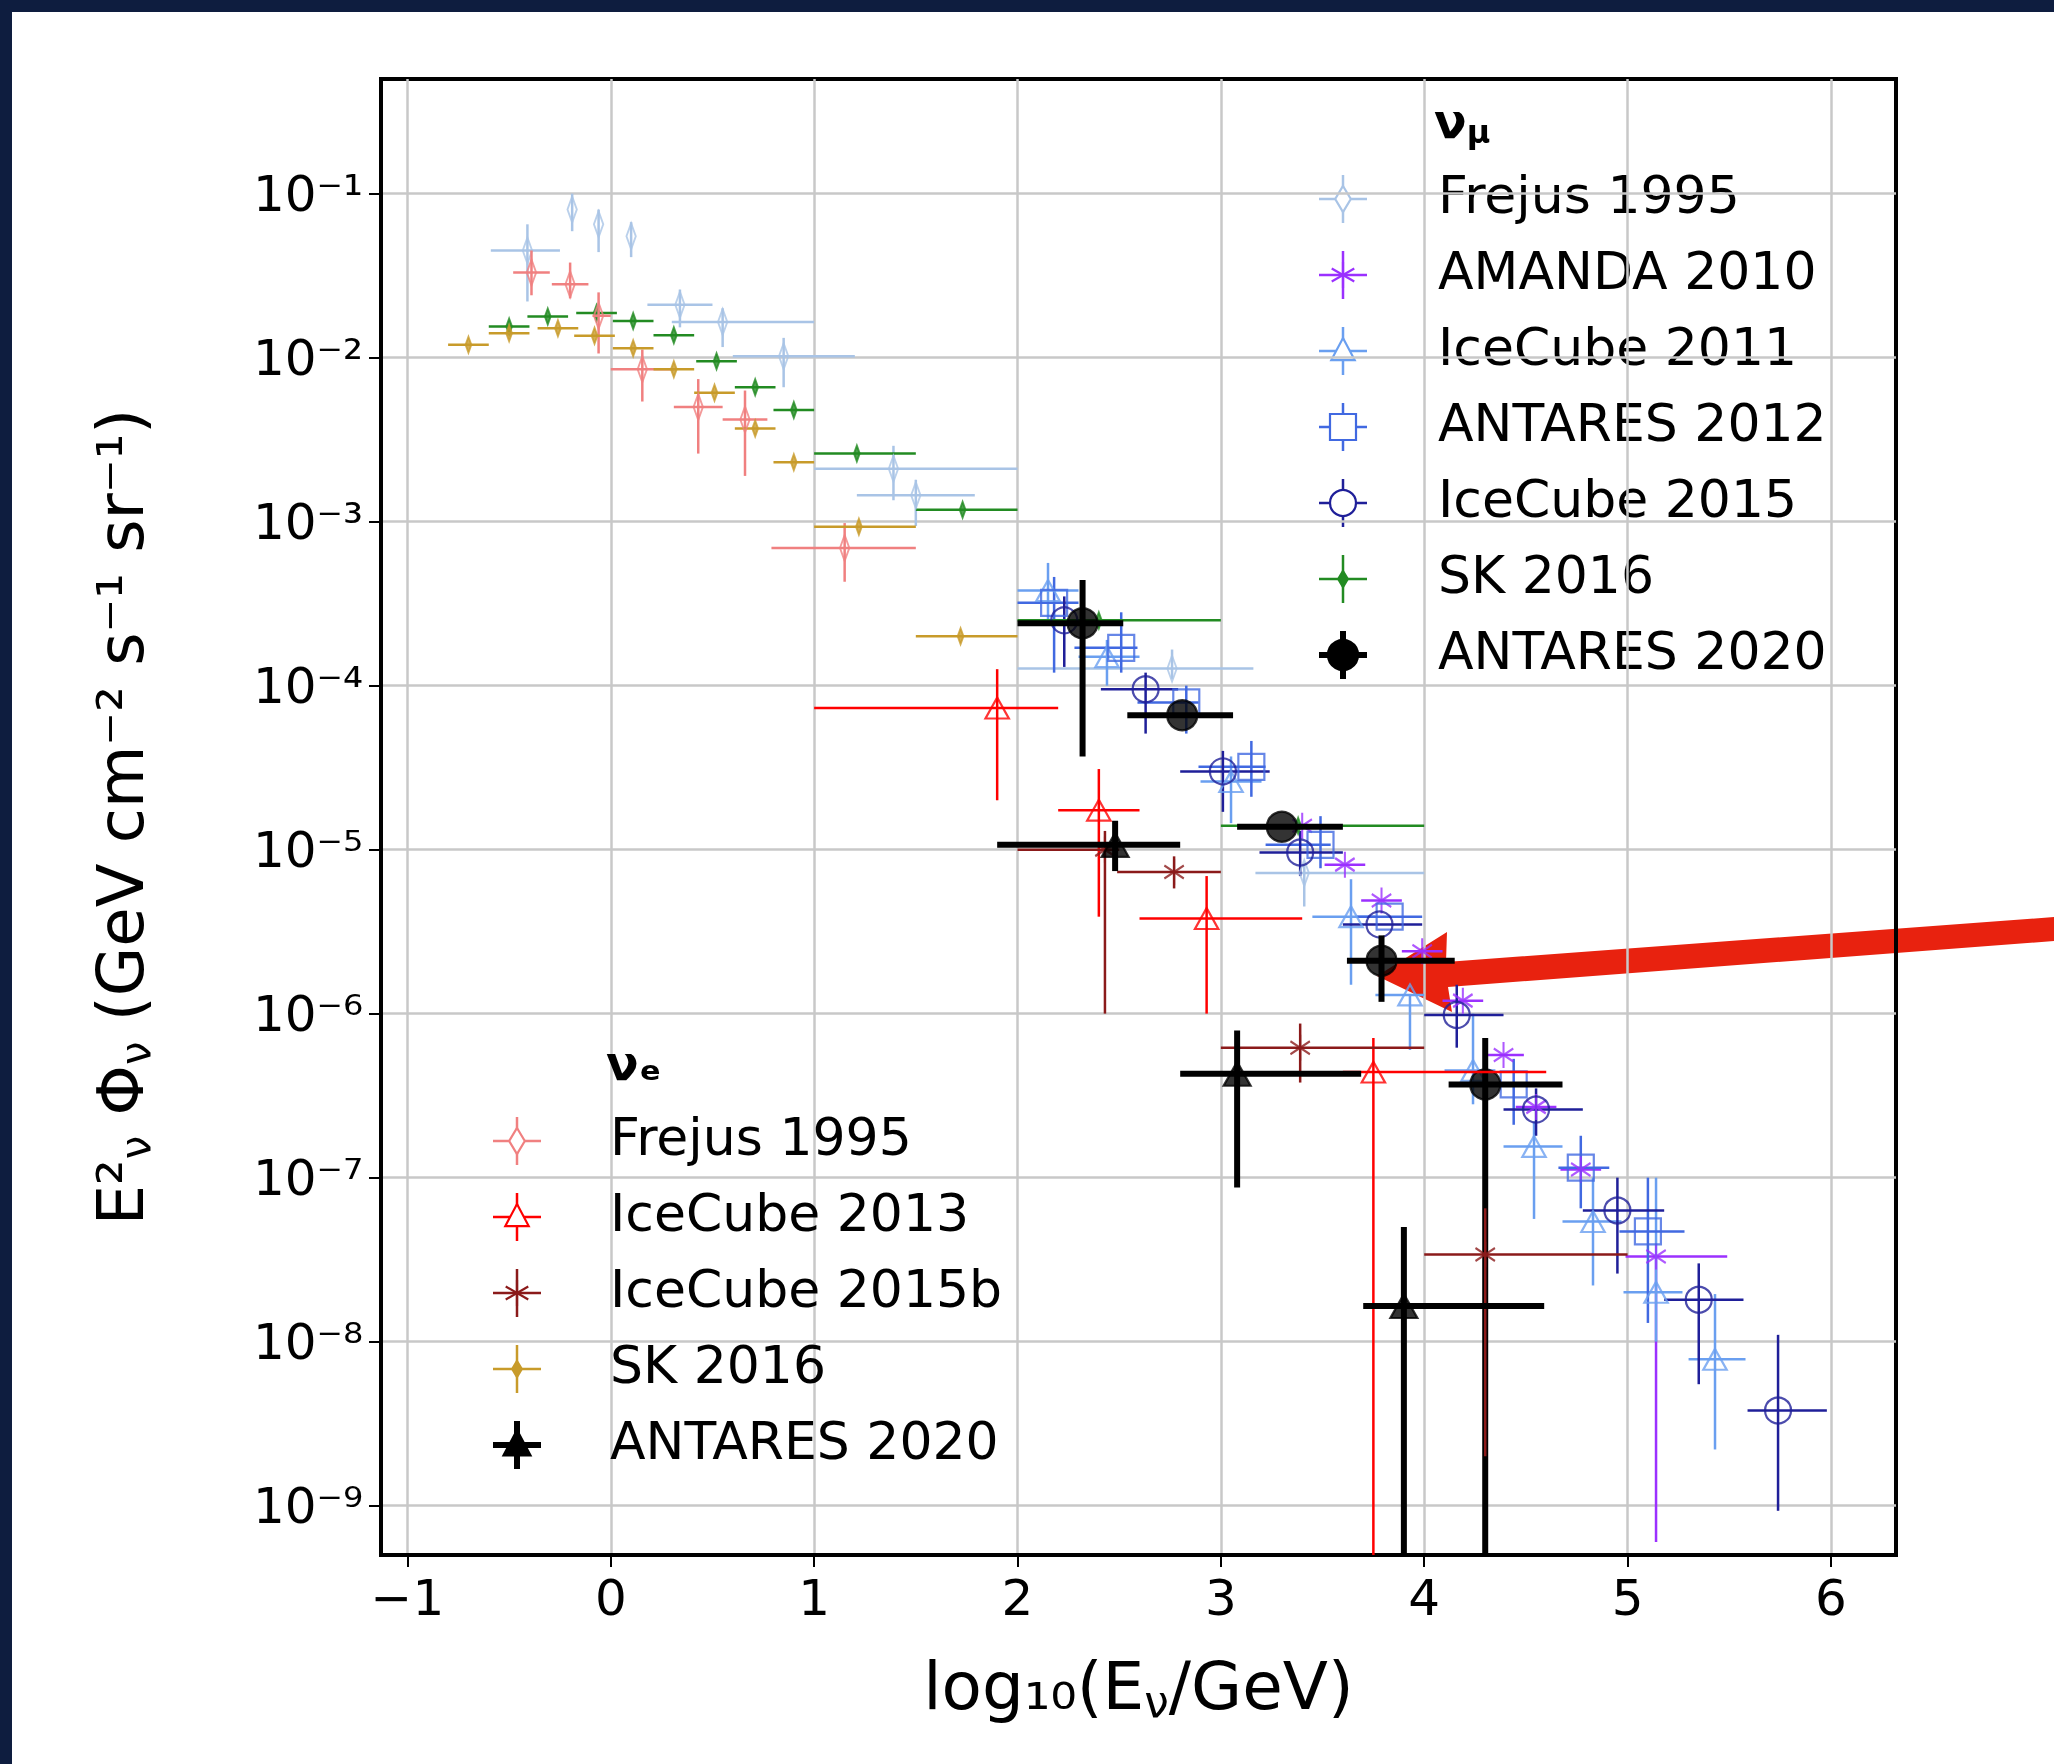 The width and height of the screenshot is (2054, 1764). I want to click on x-tick-label: 4, so click(1424, 1598).